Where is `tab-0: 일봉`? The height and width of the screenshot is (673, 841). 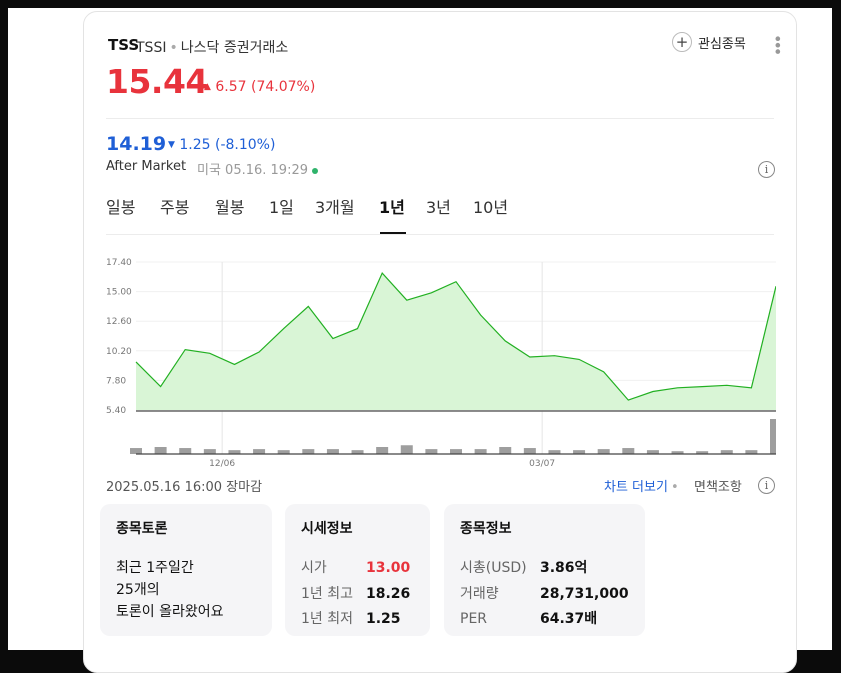
tab-0: 일봉 is located at coordinates (121, 207).